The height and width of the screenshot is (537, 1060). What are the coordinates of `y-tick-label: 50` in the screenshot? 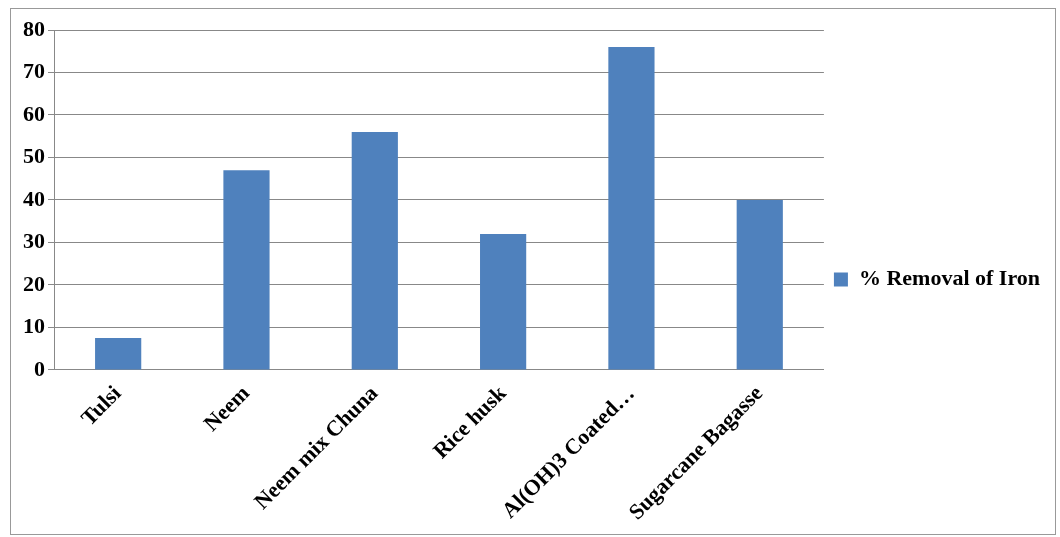 It's located at (34, 156).